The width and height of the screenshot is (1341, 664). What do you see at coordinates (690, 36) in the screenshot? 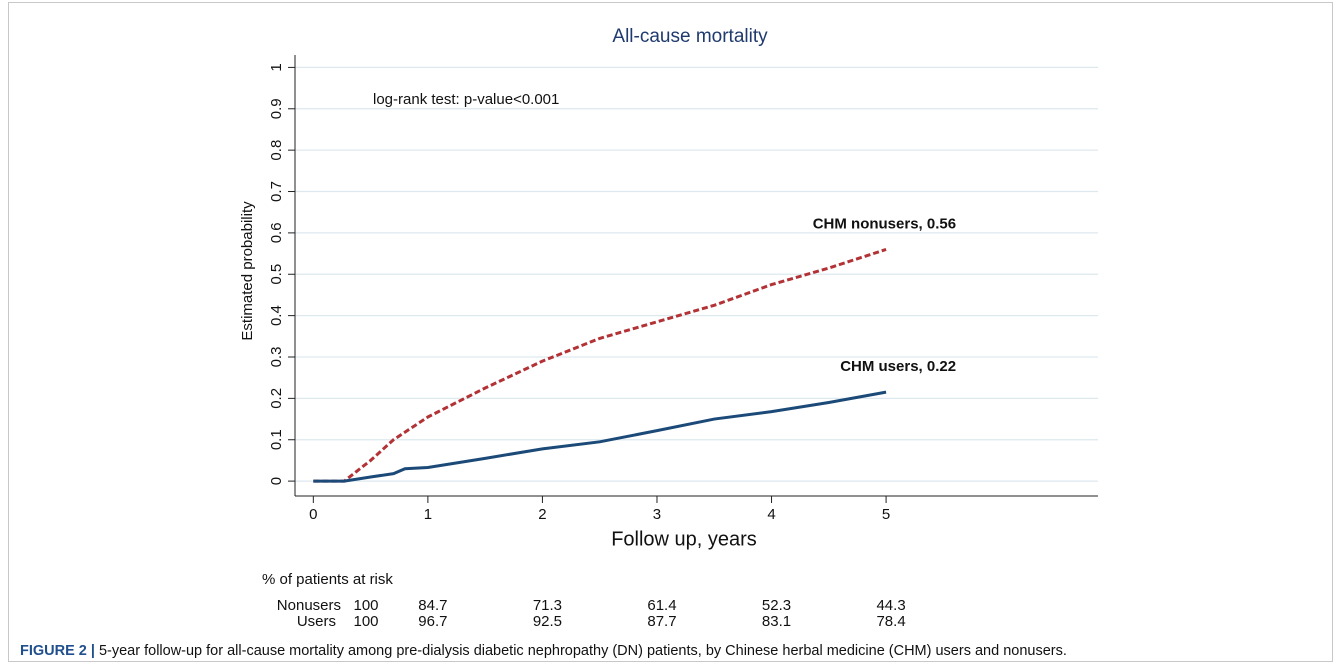
I see `chart-title: All-cause mortality` at bounding box center [690, 36].